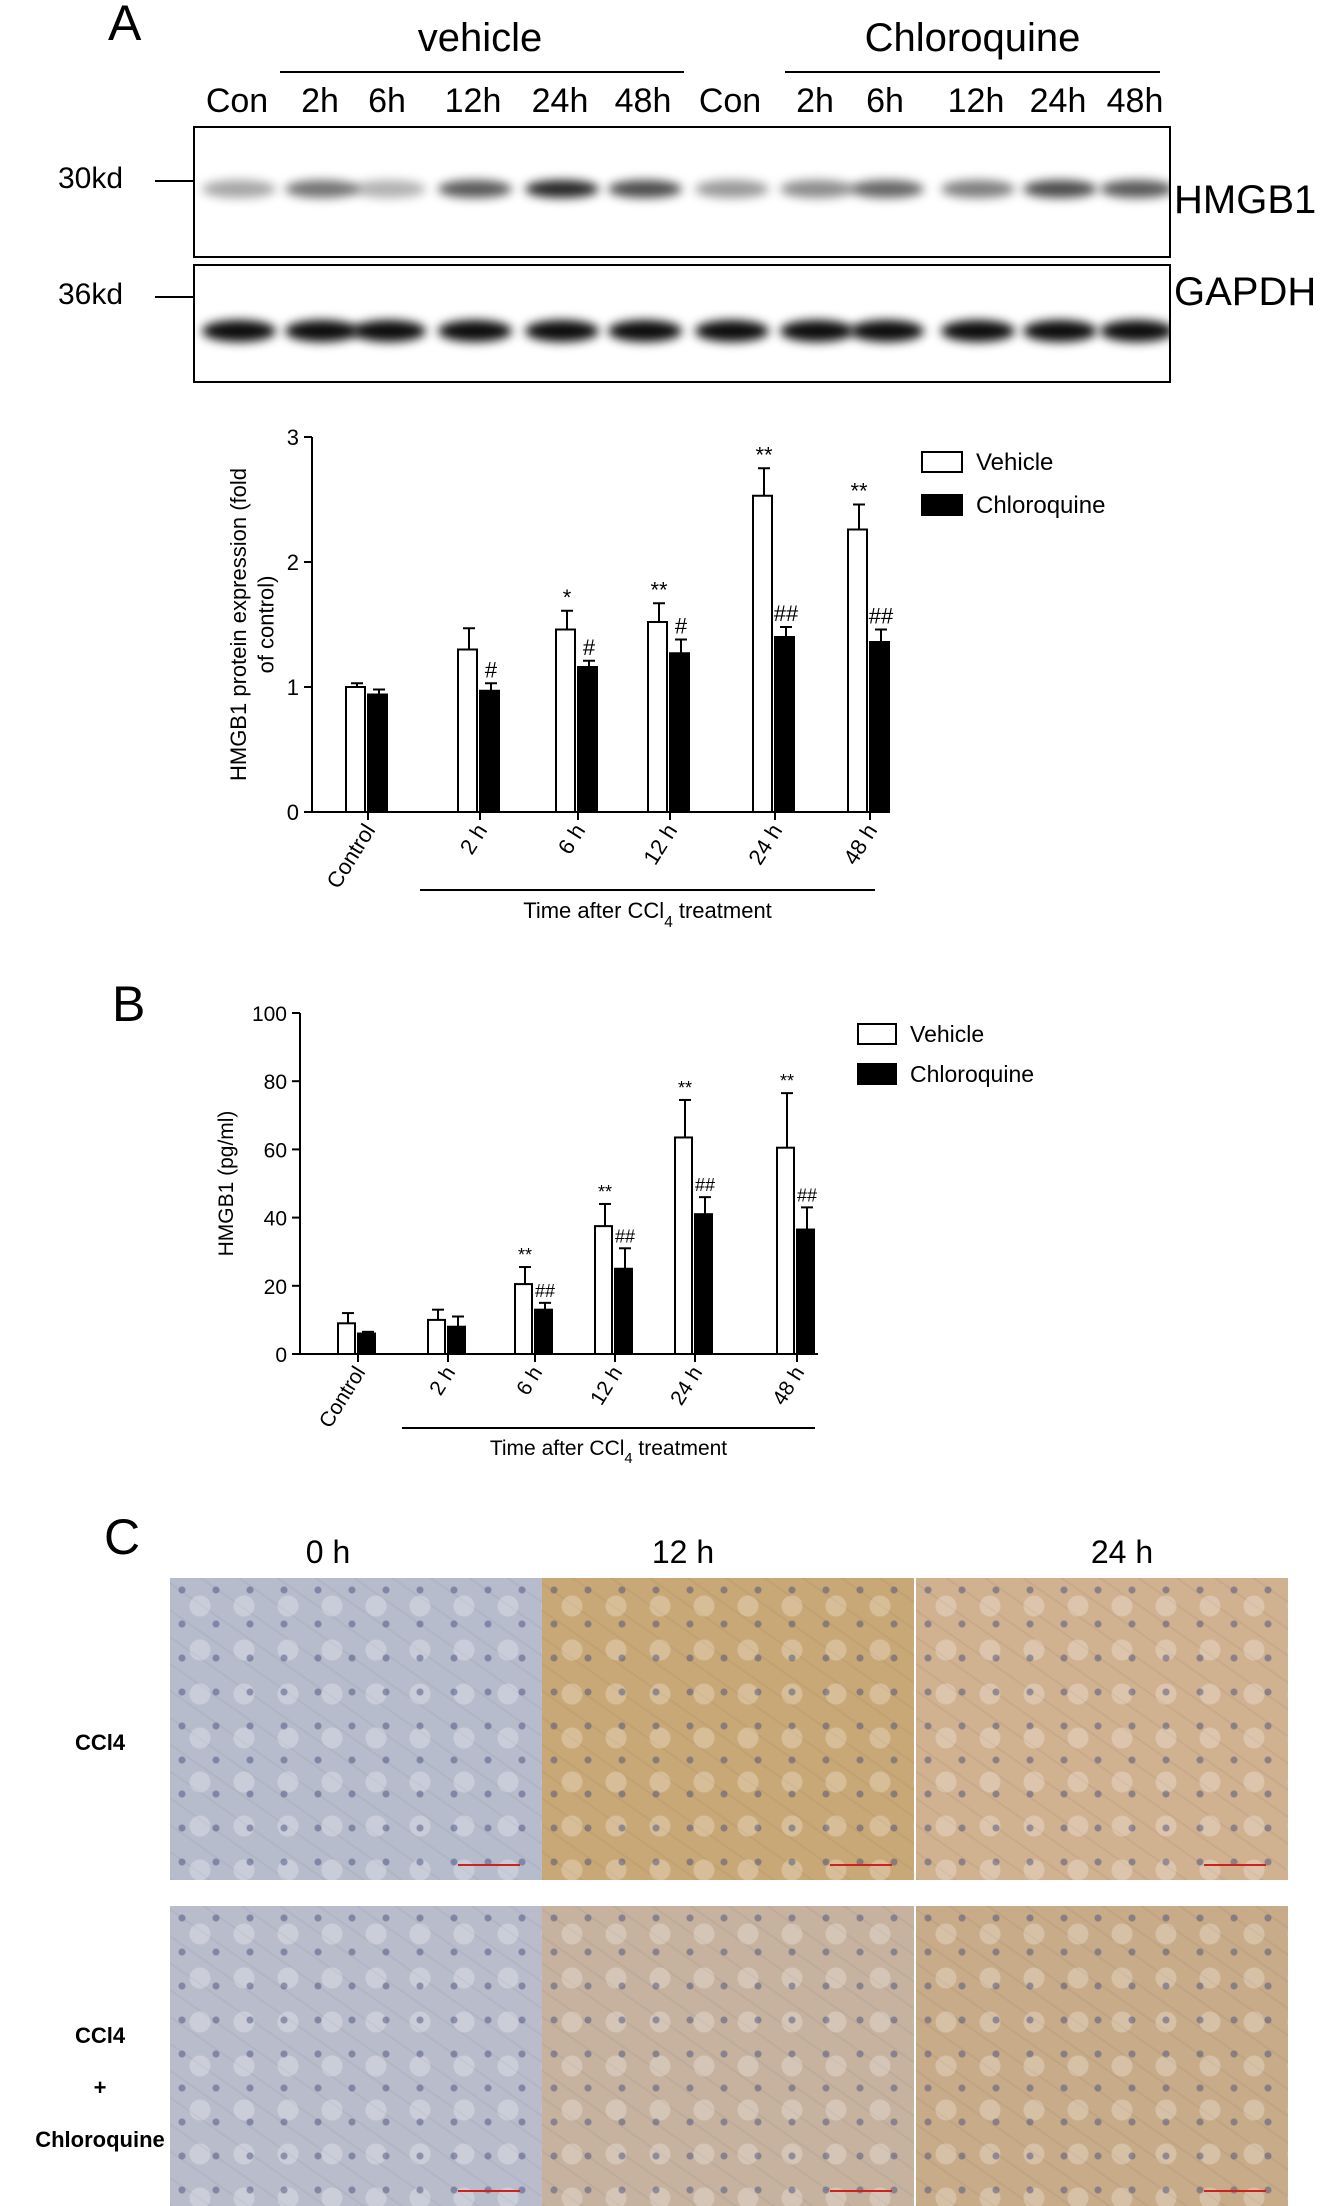 The width and height of the screenshot is (1329, 2206). Describe the element at coordinates (608, 1452) in the screenshot. I see `x-axis-label: Time after CCl4 treatment` at that location.